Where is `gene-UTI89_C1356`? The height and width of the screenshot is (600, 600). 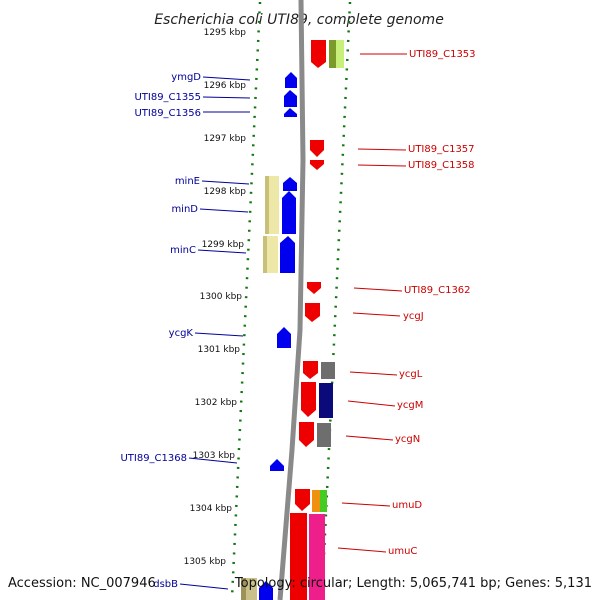
gene-UTI89_C1356 is located at coordinates (290, 112).